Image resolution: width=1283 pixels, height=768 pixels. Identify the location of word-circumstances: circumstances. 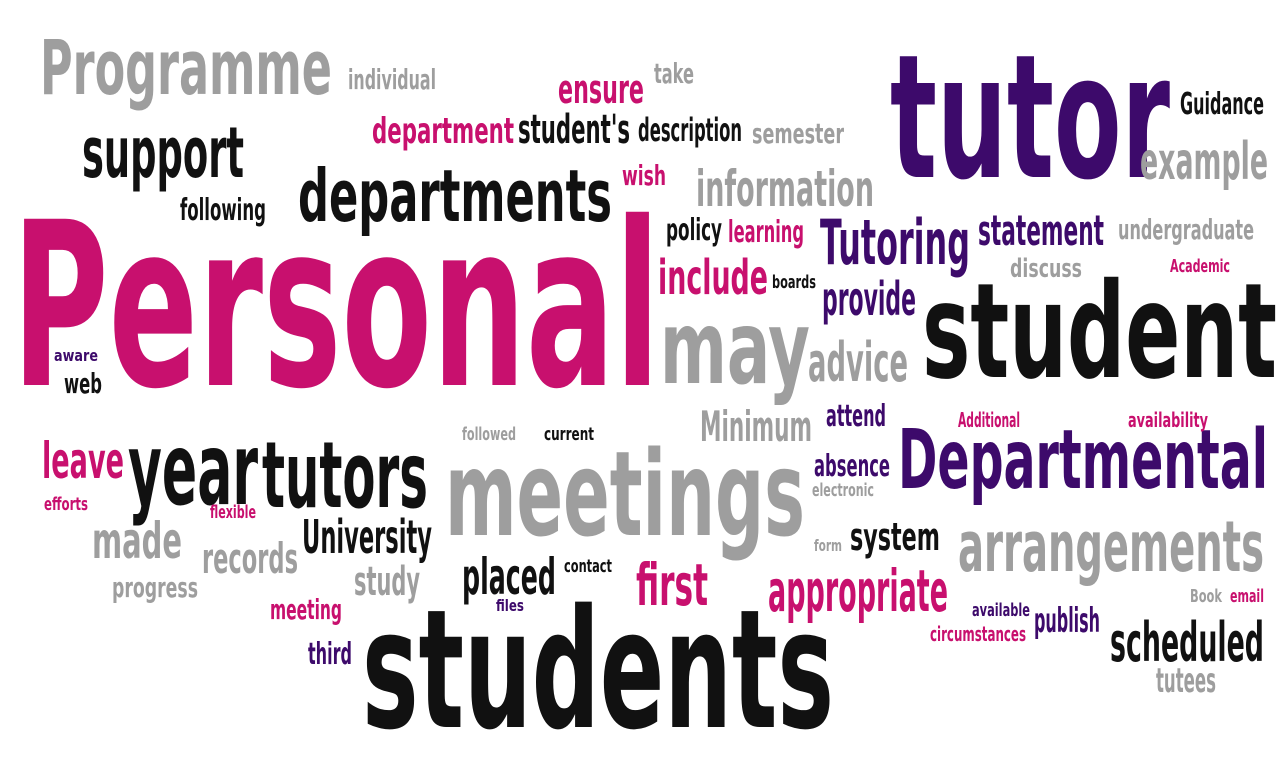
(978, 634).